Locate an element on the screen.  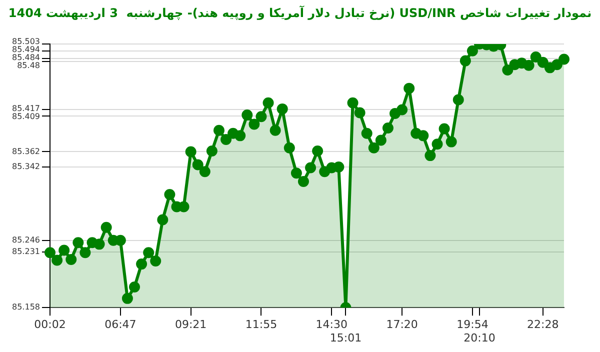
x-tick-label: 17:20 is located at coordinates (402, 325).